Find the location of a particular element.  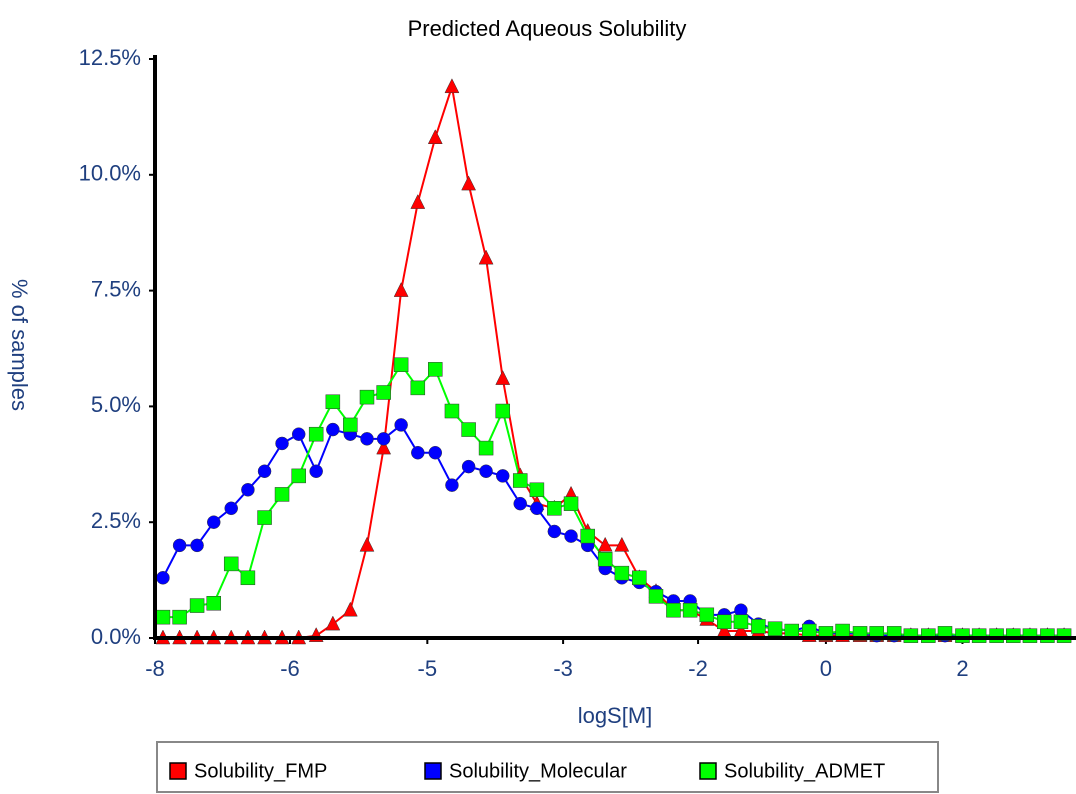

x-tick-label: 0 is located at coordinates (826, 668).